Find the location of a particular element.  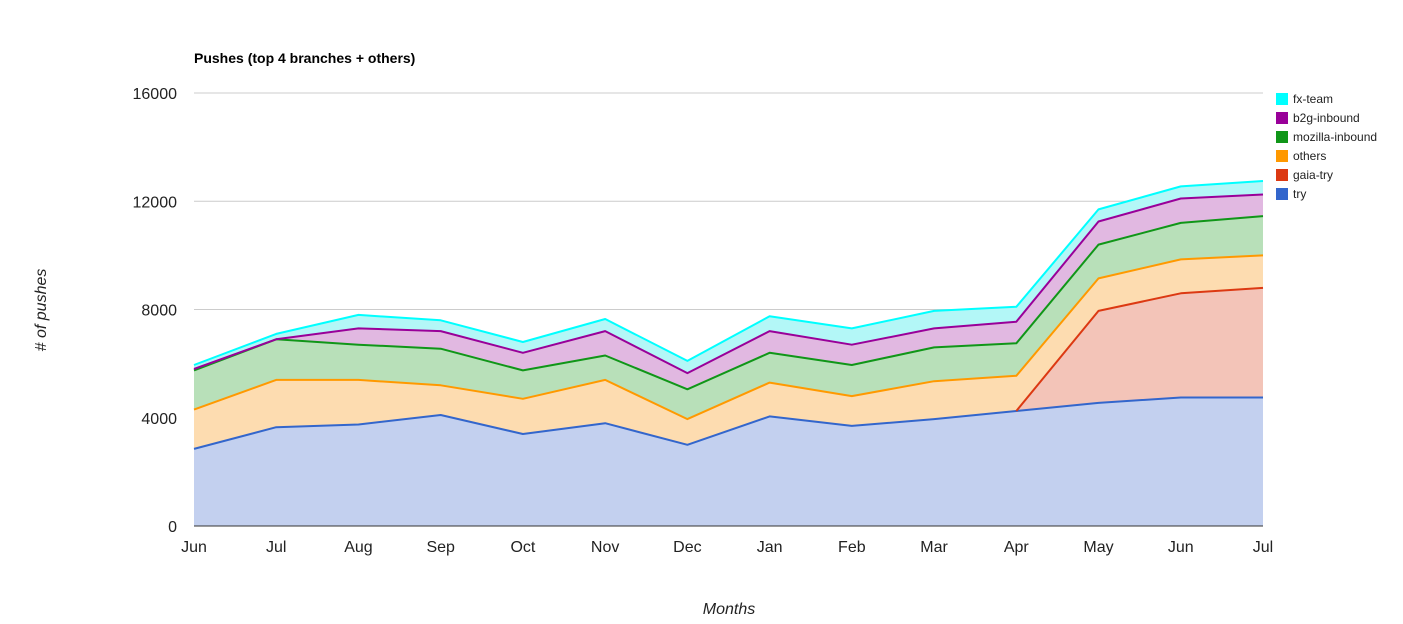

chart-title: Pushes (top 4 branches + others) is located at coordinates (304, 58).